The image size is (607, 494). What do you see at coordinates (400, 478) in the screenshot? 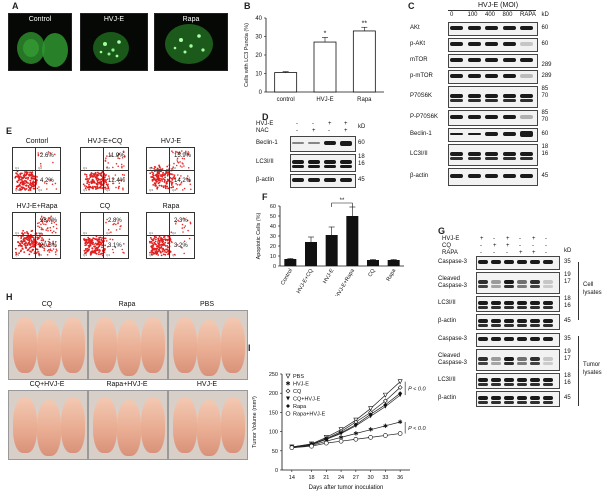
I see `i-xtick-label: 36` at bounding box center [400, 478].